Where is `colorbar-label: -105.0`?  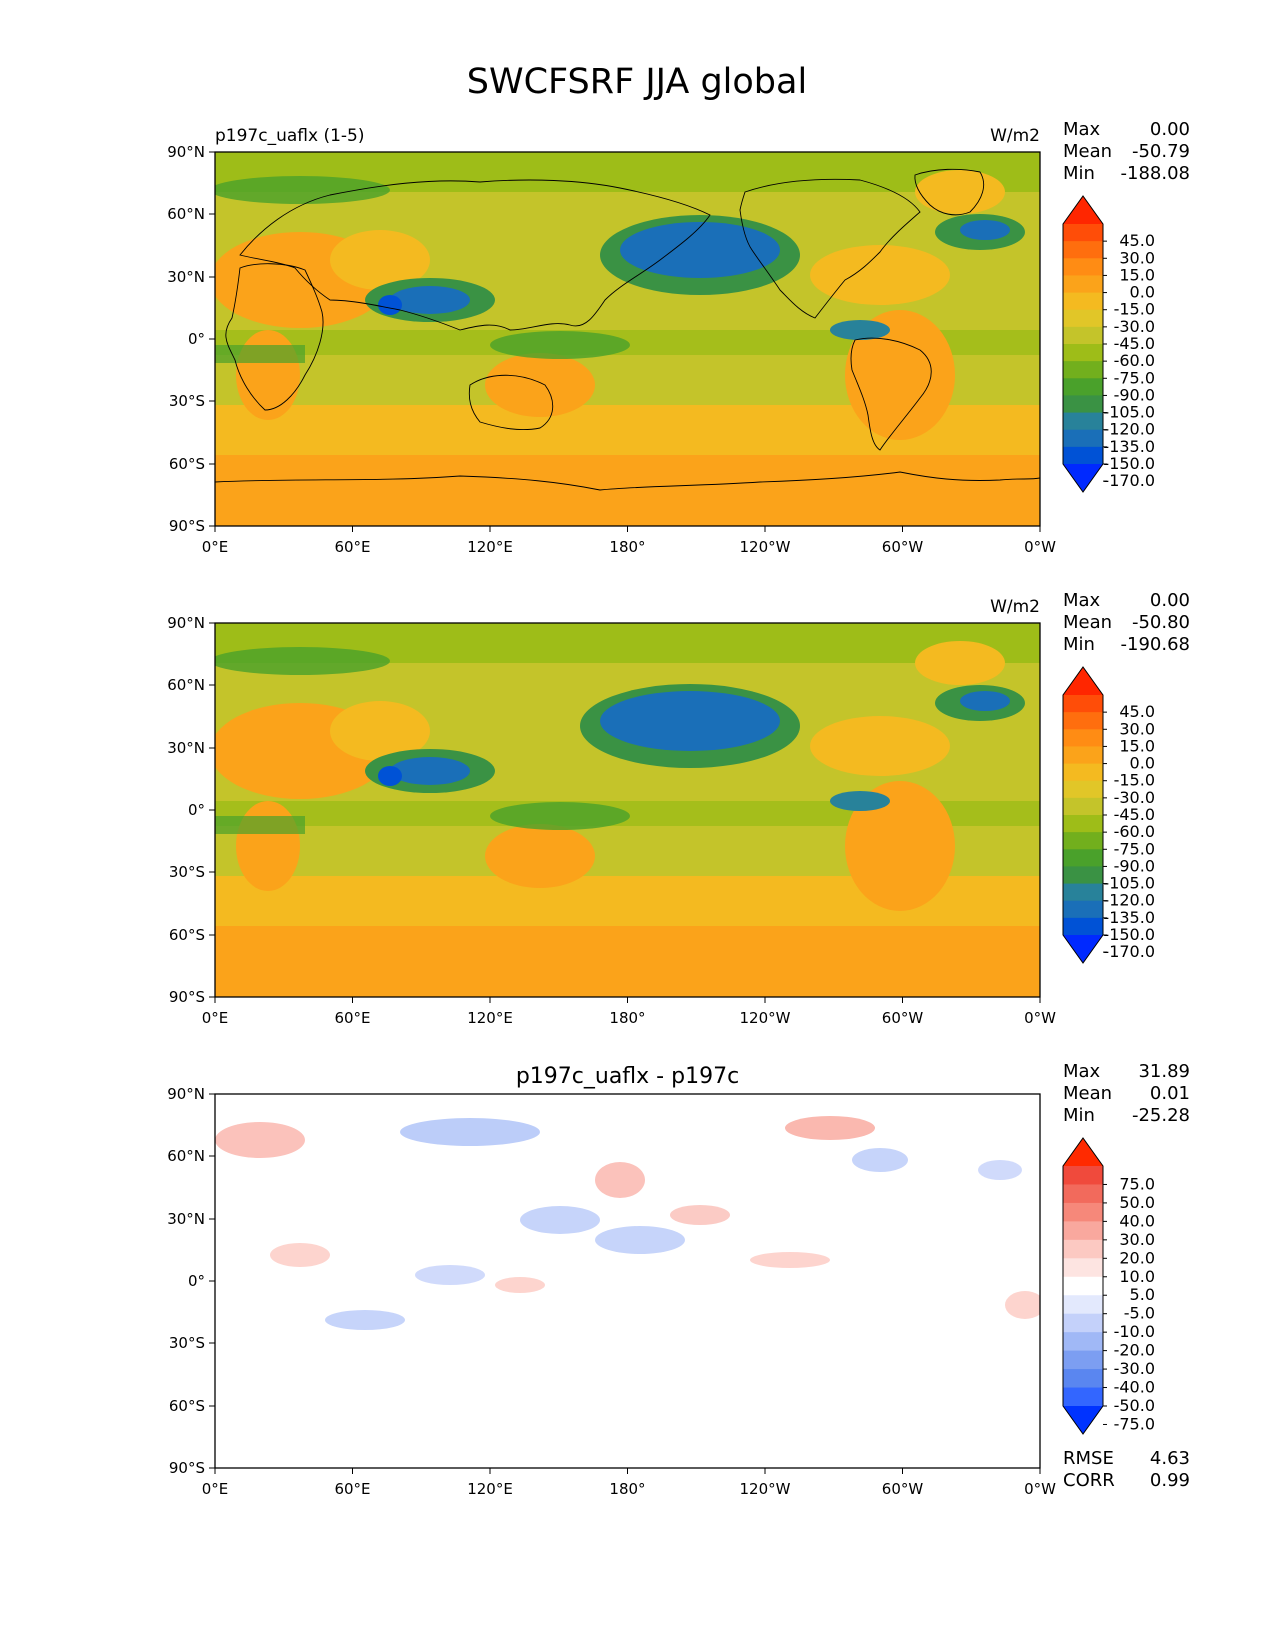
colorbar-label: -105.0 is located at coordinates (1129, 883).